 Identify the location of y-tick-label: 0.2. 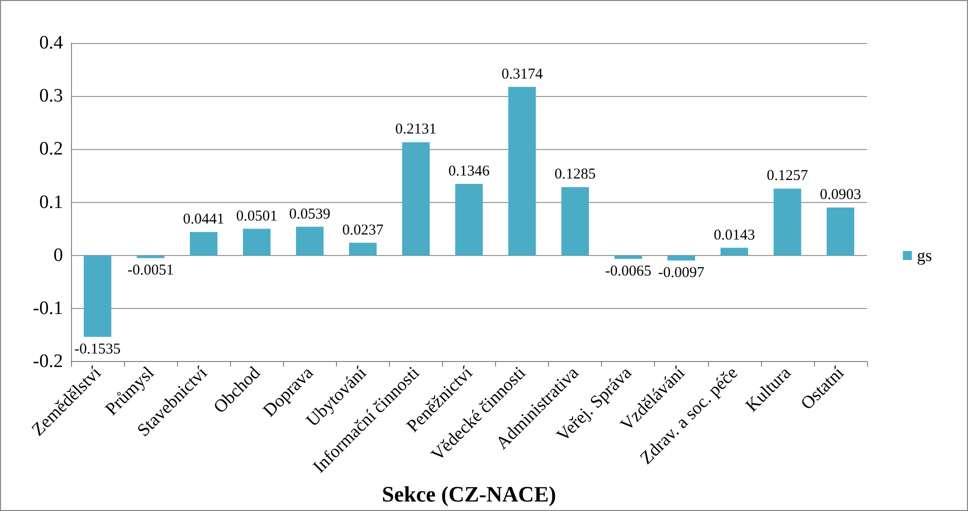
(51, 149).